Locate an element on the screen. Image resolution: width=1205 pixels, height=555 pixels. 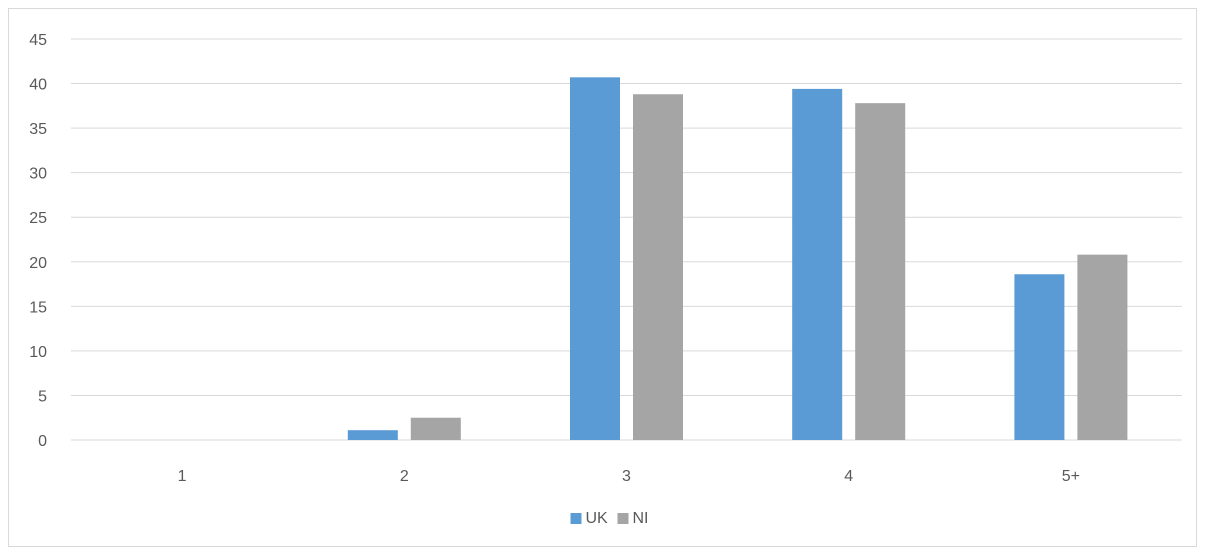
y-tick-label: 30 is located at coordinates (38, 174).